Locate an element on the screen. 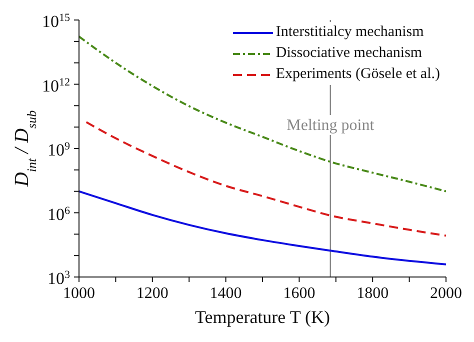  x-axis-title: Temperature T (K) is located at coordinates (262, 317).